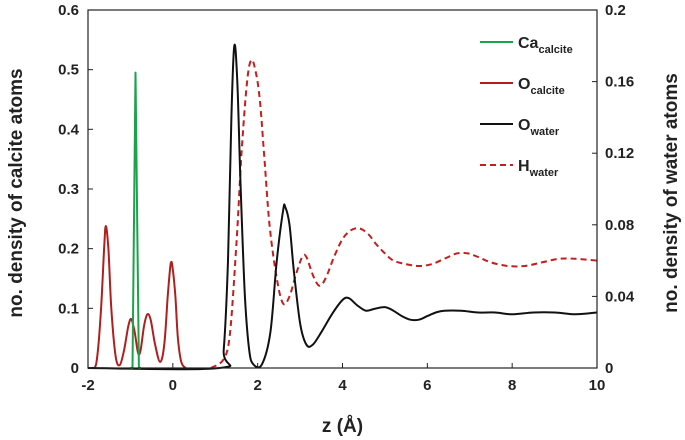  Describe the element at coordinates (512, 385) in the screenshot. I see `x-tick-label: 8` at that location.